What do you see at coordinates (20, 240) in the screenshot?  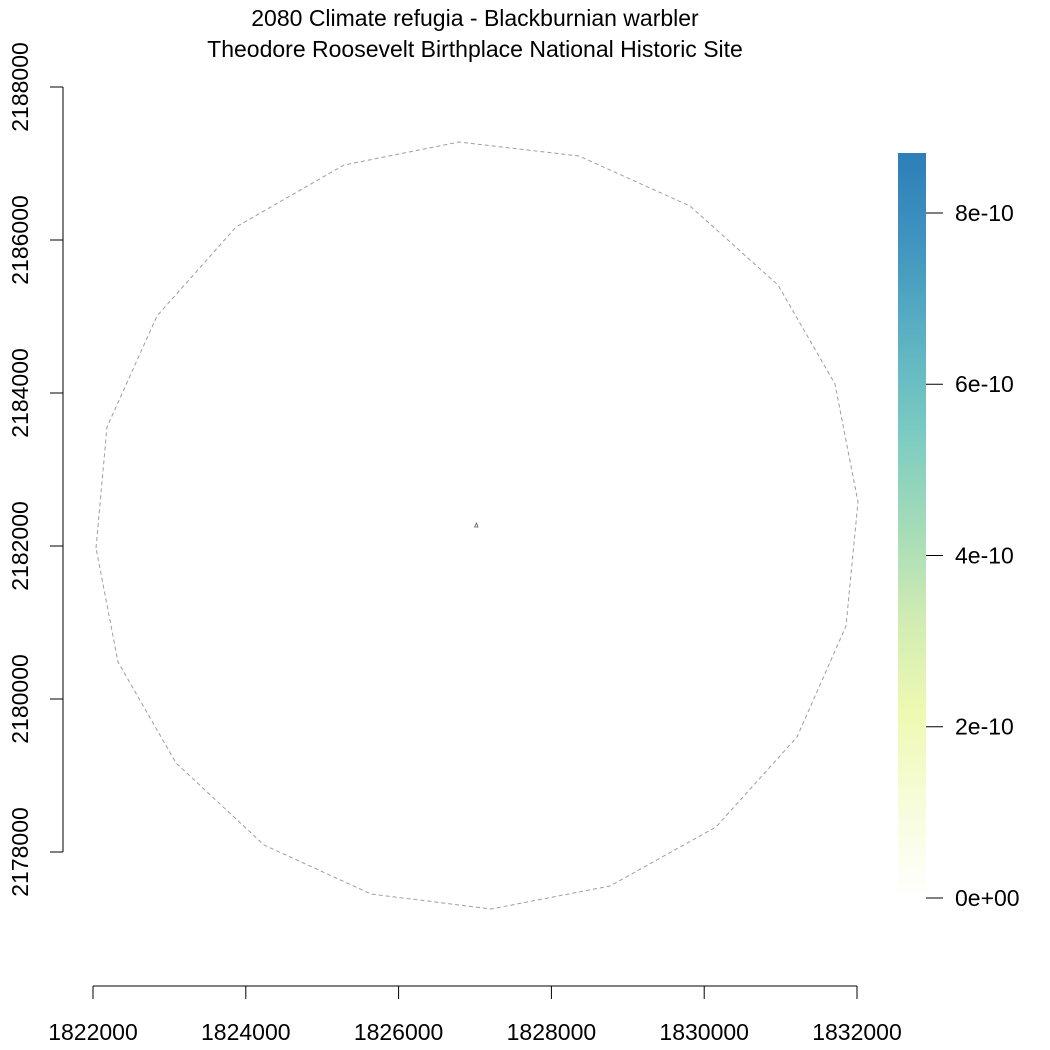 I see `y-tick-label: 2186000` at bounding box center [20, 240].